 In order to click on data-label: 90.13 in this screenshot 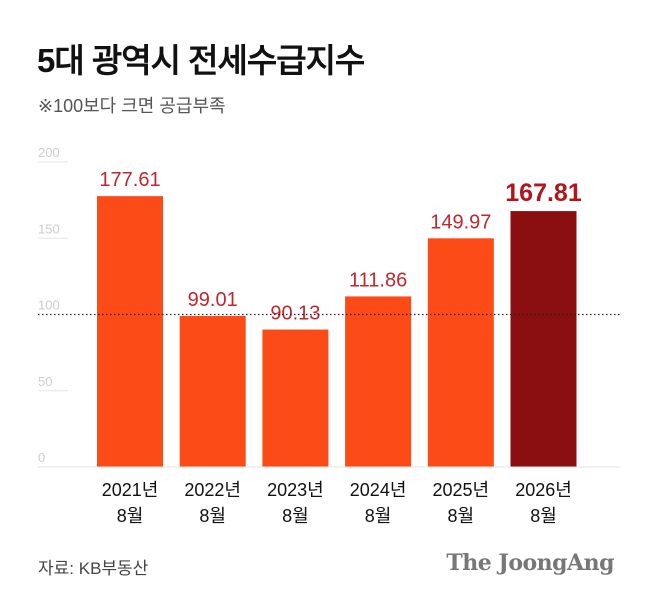, I will do `click(295, 314)`.